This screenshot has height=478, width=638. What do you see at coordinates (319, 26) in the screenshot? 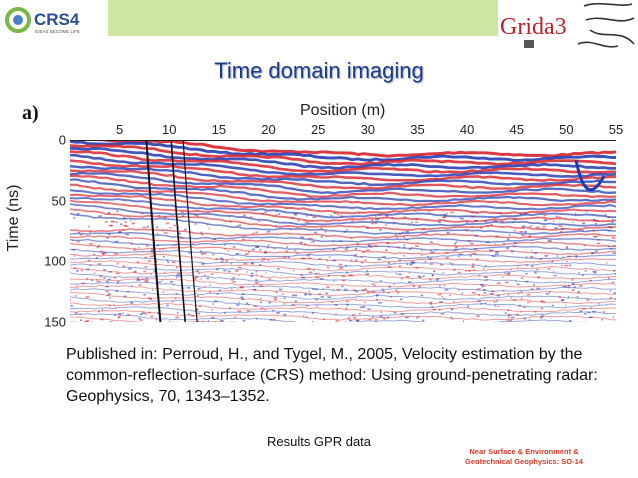
I see `slide-header: CRS4 IDEAS BECOME LIFE Grida3` at bounding box center [319, 26].